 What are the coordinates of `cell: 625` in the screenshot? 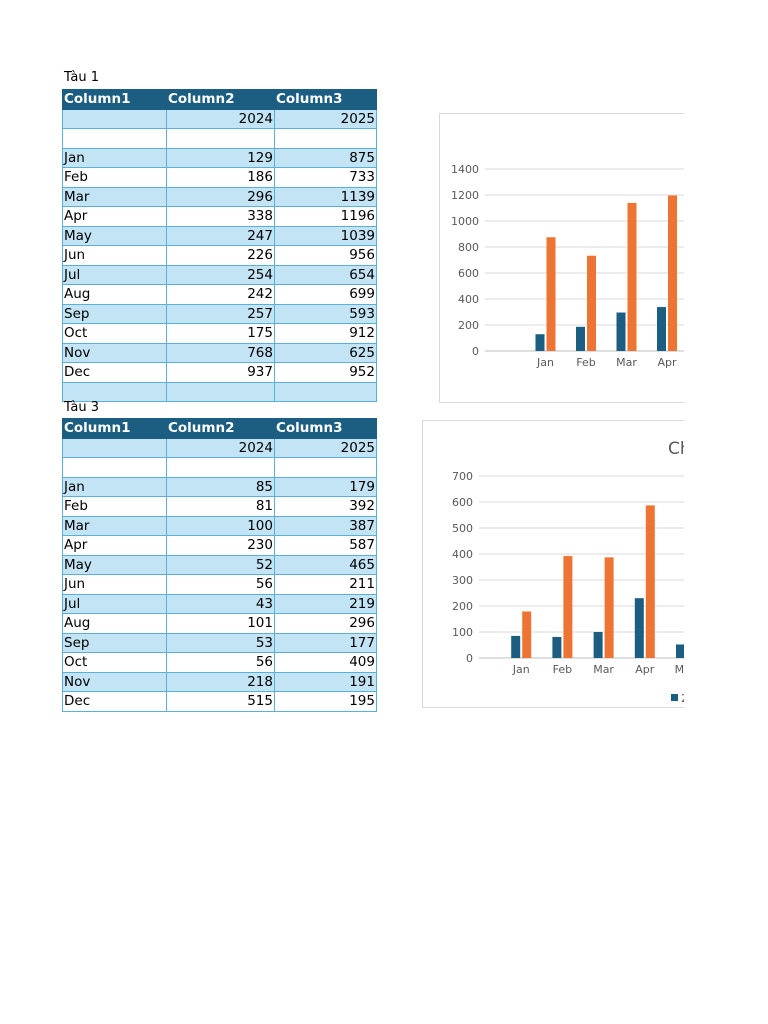 It's located at (325, 352).